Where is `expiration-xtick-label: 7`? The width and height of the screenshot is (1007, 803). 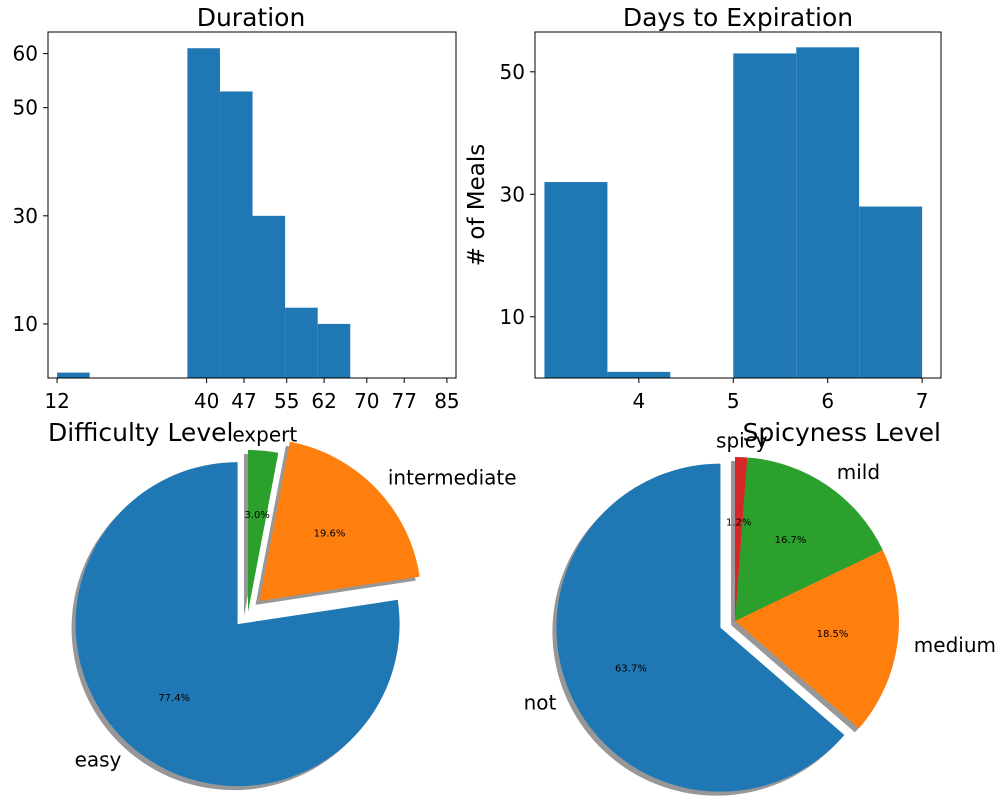
expiration-xtick-label: 7 is located at coordinates (922, 401).